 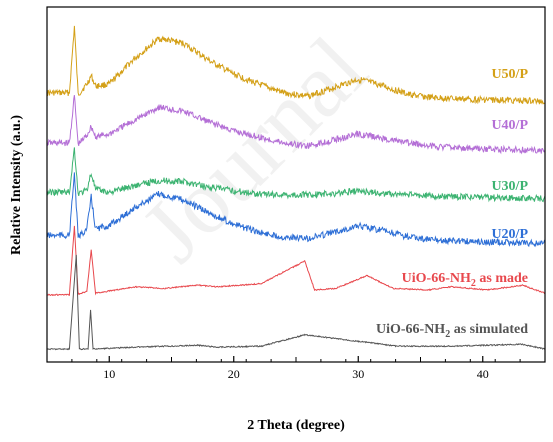 I want to click on x-tick-label: 20, so click(x=234, y=374).